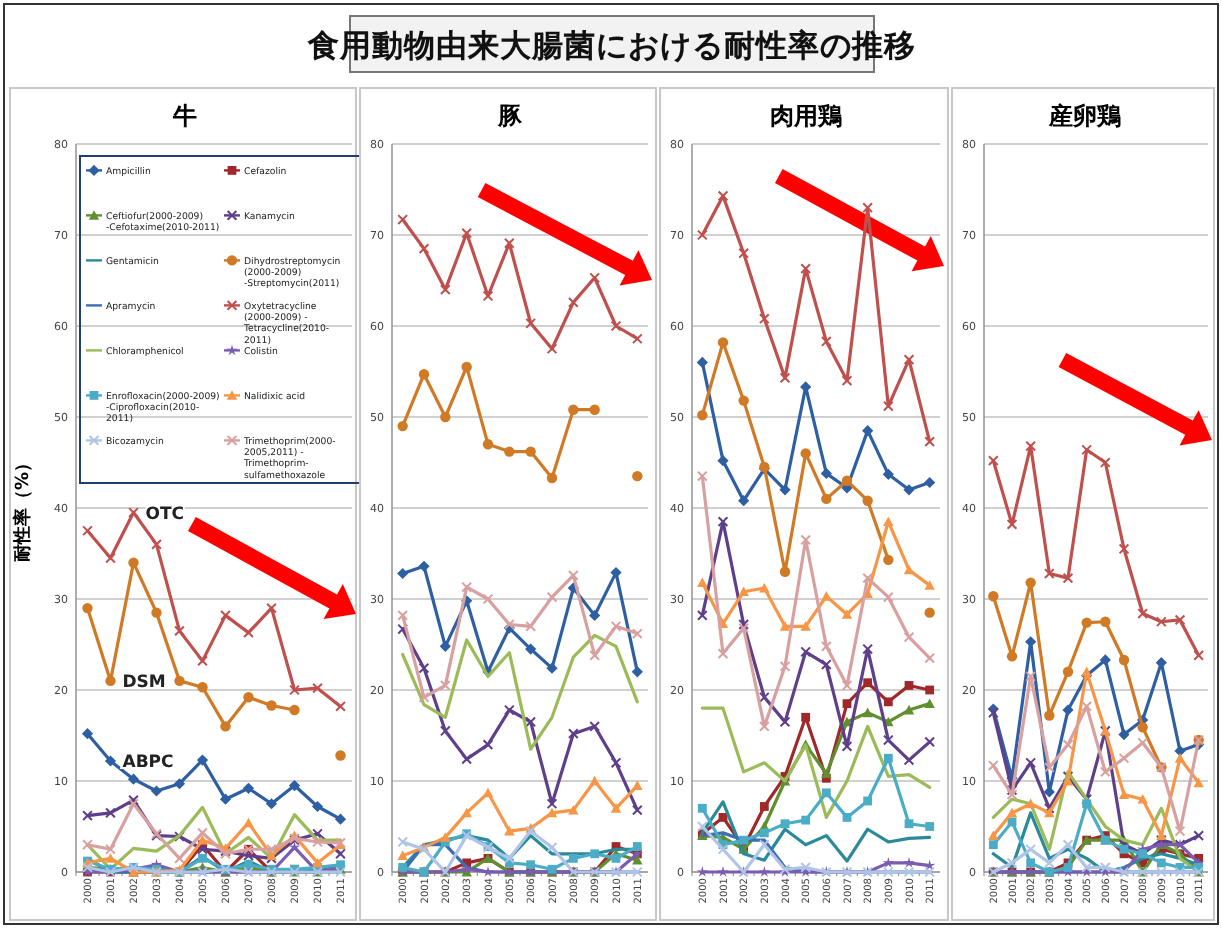 The width and height of the screenshot is (1222, 928). I want to click on annotation: ABPC, so click(148, 762).